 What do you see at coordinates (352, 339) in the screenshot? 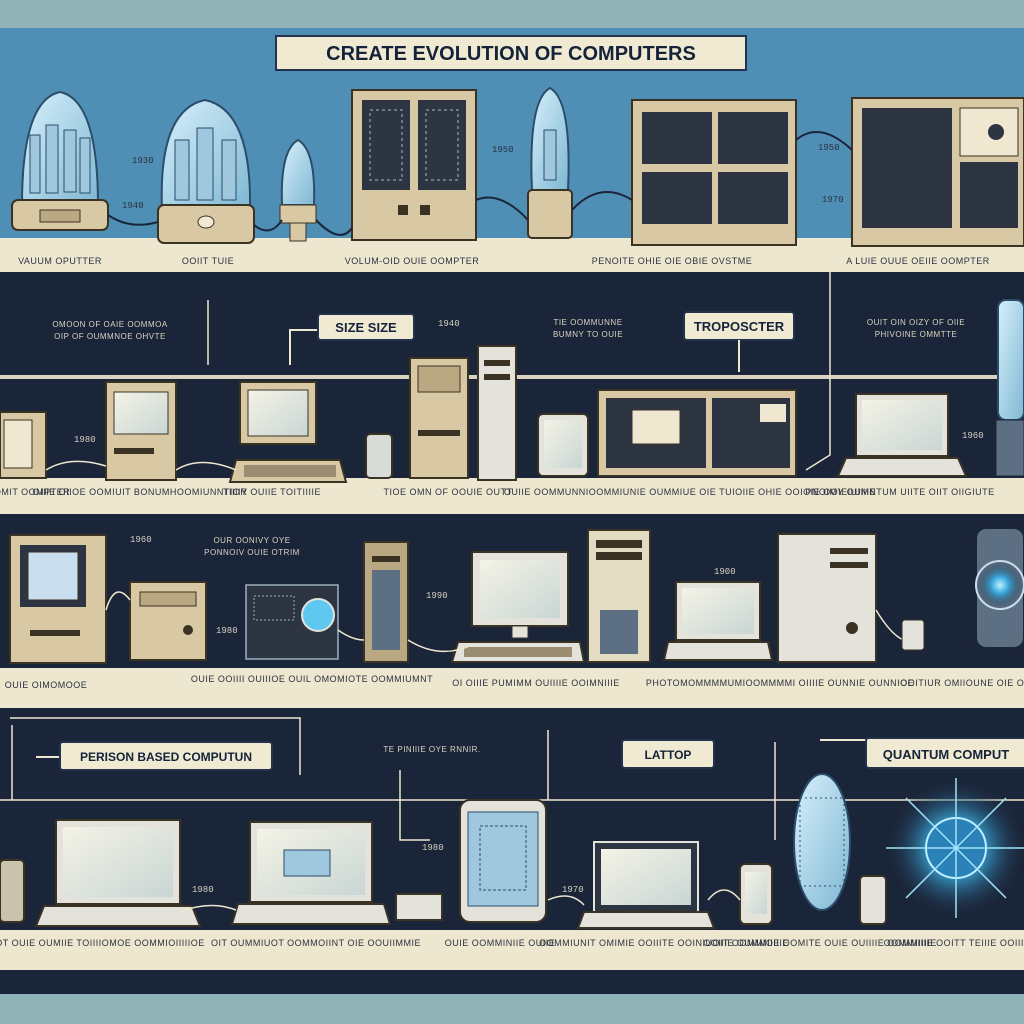
I see `callout-size: SIZE SIZE` at bounding box center [352, 339].